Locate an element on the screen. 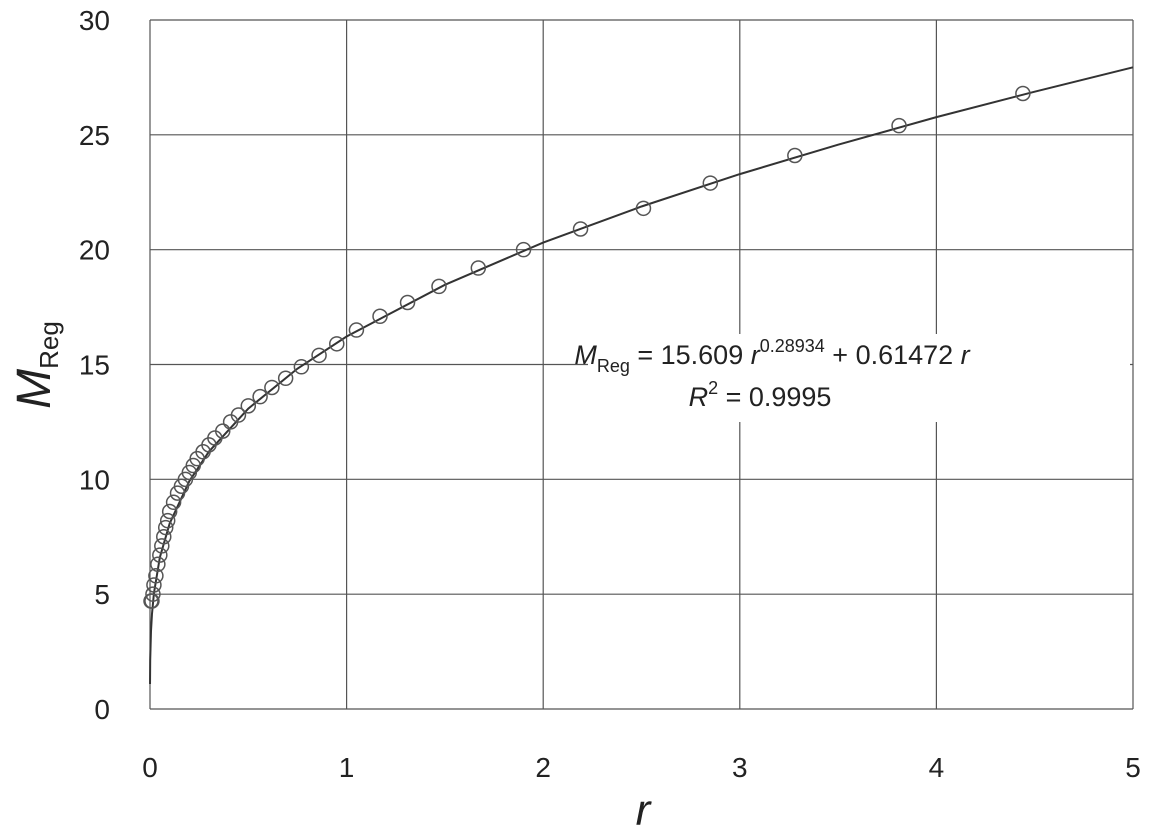  eq-exp: 0.28934 is located at coordinates (792, 346).